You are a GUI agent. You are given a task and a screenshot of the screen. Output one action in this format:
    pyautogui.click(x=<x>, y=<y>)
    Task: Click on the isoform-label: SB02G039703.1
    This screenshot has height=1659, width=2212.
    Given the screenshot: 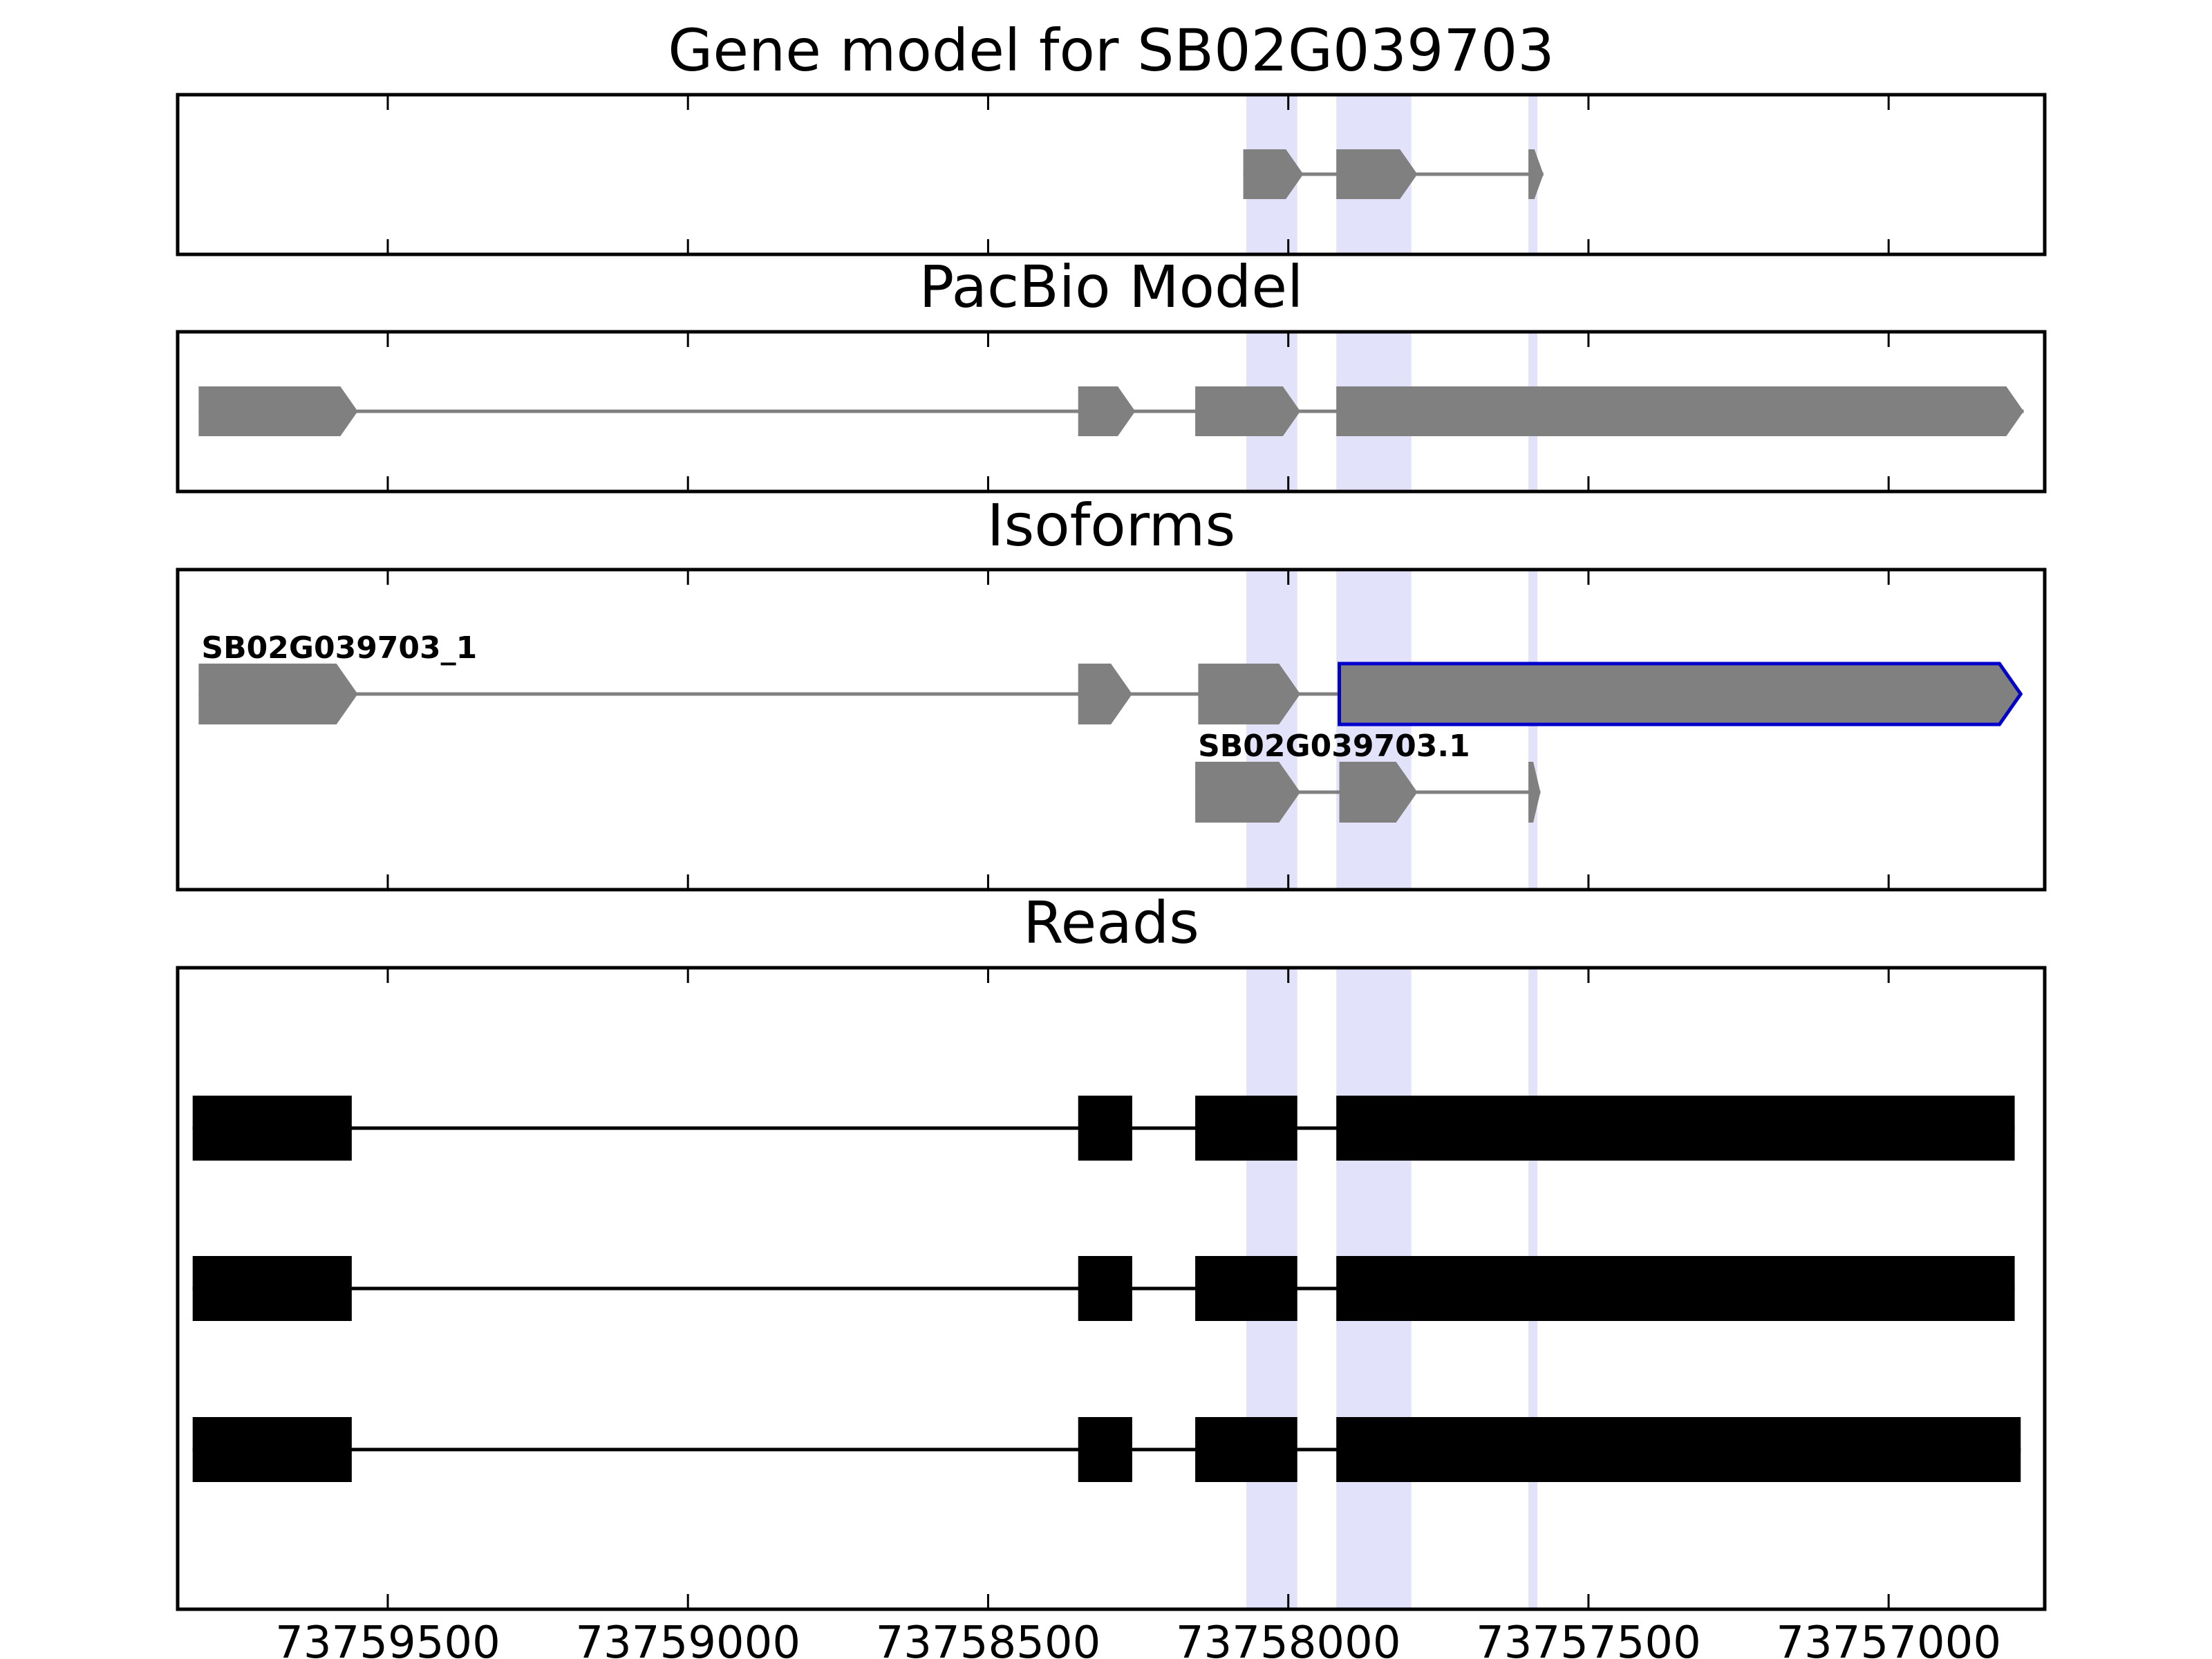 What is the action you would take?
    pyautogui.click(x=1334, y=746)
    